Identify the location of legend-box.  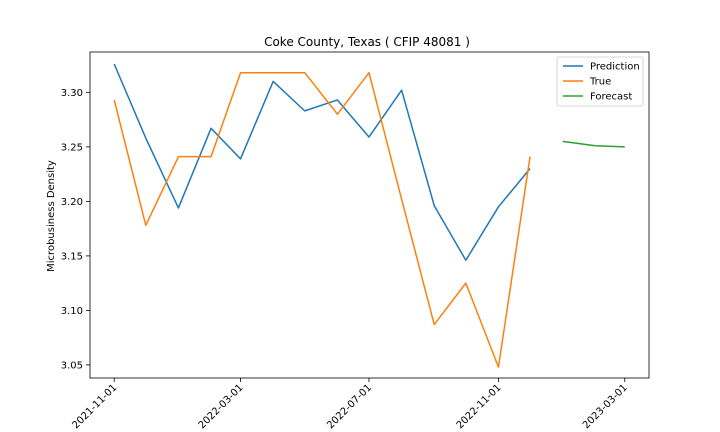
(600, 81).